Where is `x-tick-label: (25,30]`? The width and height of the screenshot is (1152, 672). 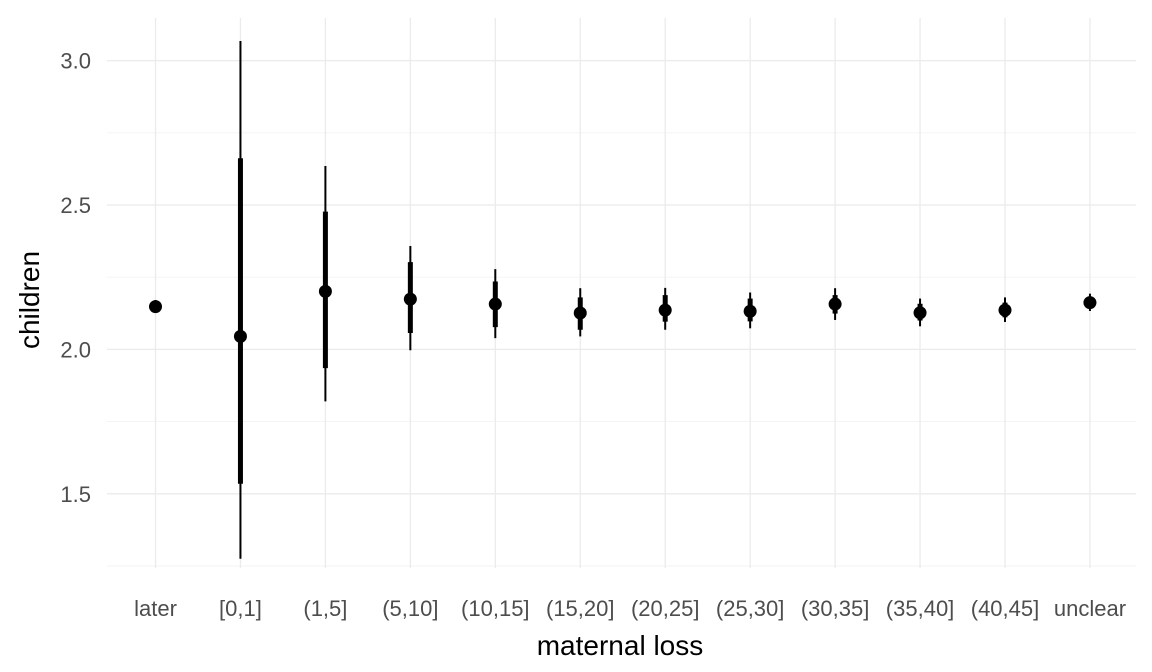 x-tick-label: (25,30] is located at coordinates (750, 608).